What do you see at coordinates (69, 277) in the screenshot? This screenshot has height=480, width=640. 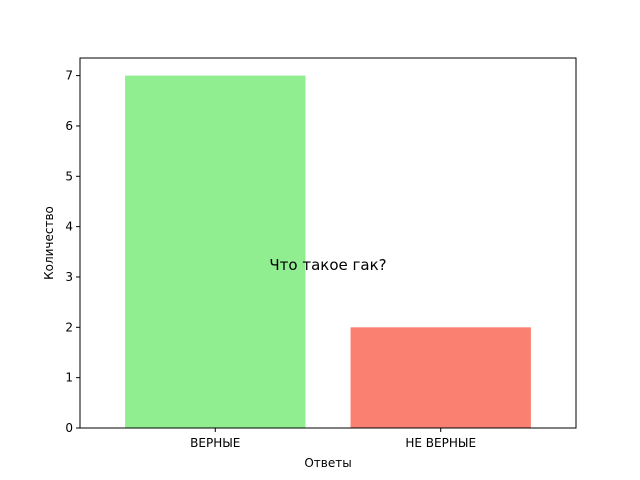 I see `y-tick-label: 3` at bounding box center [69, 277].